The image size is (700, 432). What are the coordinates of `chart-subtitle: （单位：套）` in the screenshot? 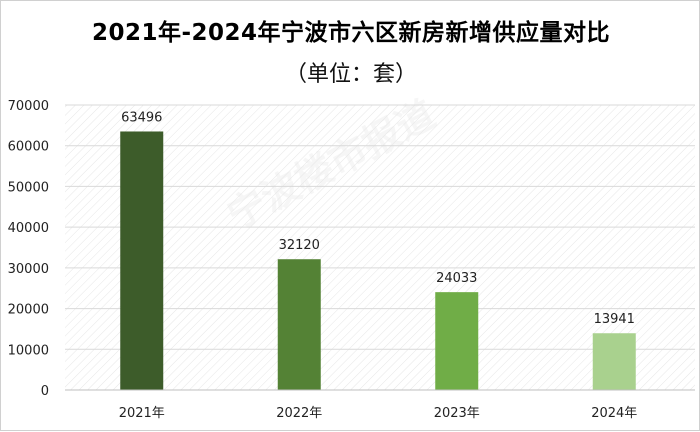 It's located at (350, 74).